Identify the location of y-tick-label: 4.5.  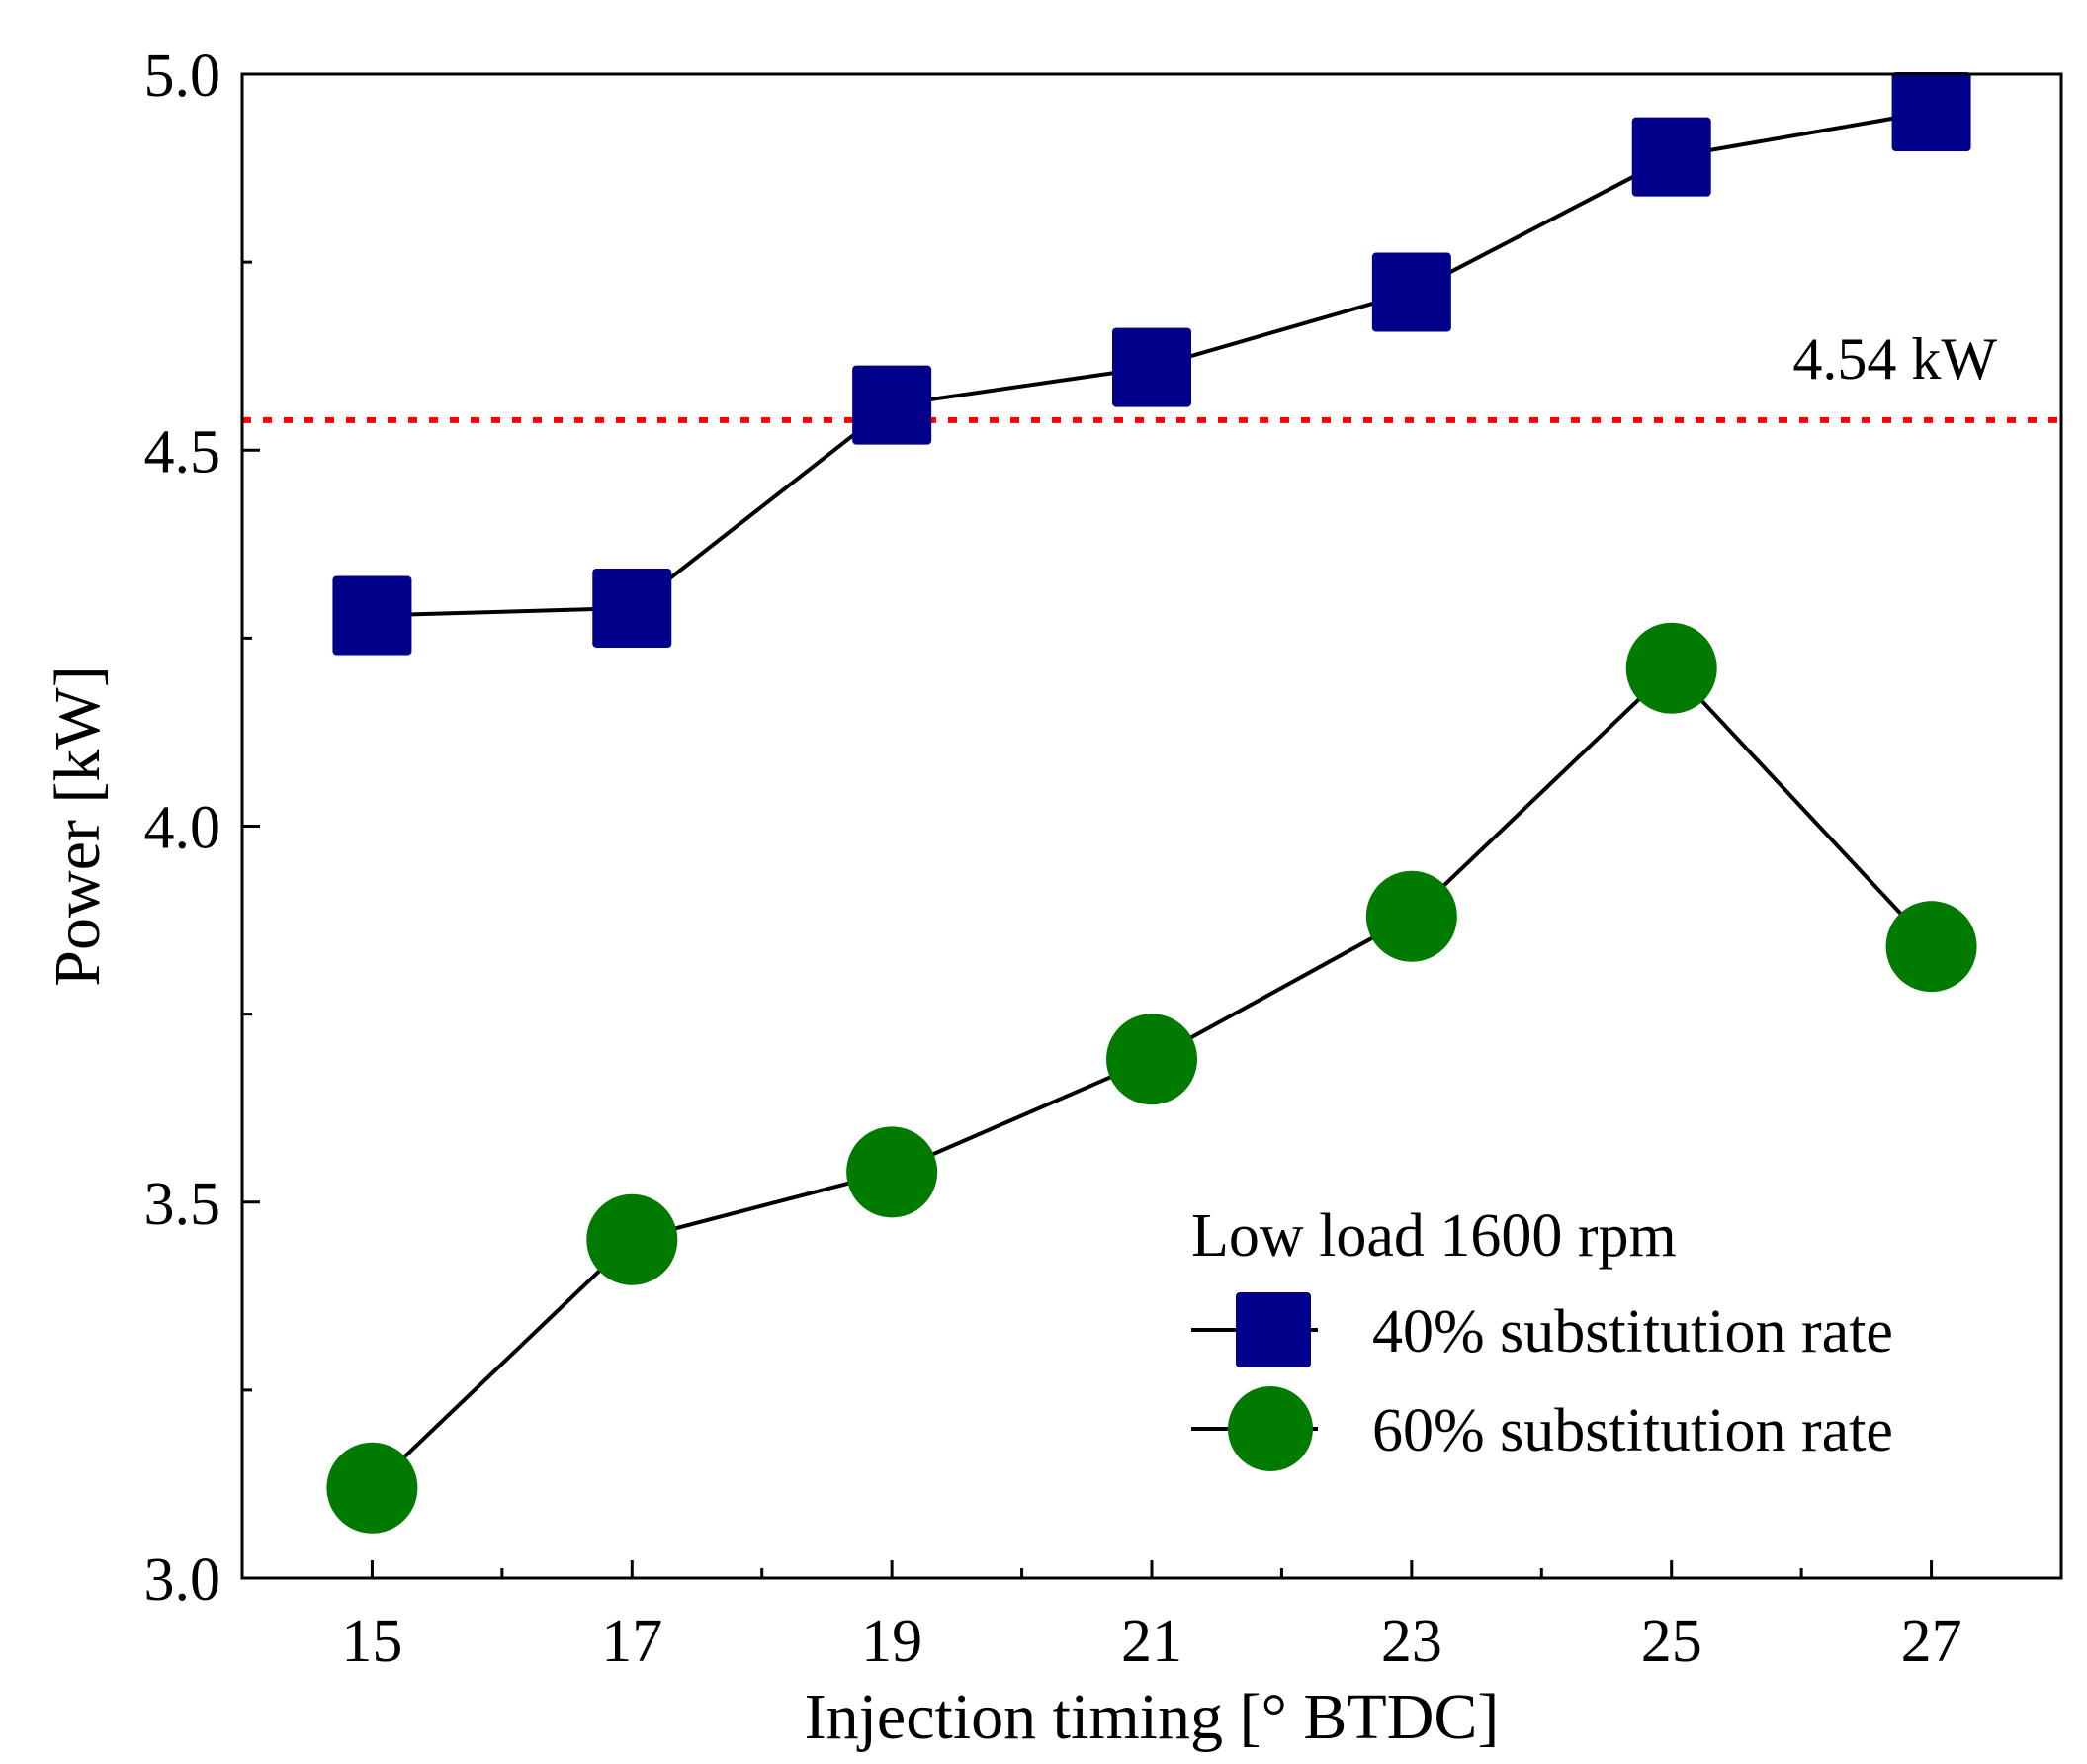
(182, 451).